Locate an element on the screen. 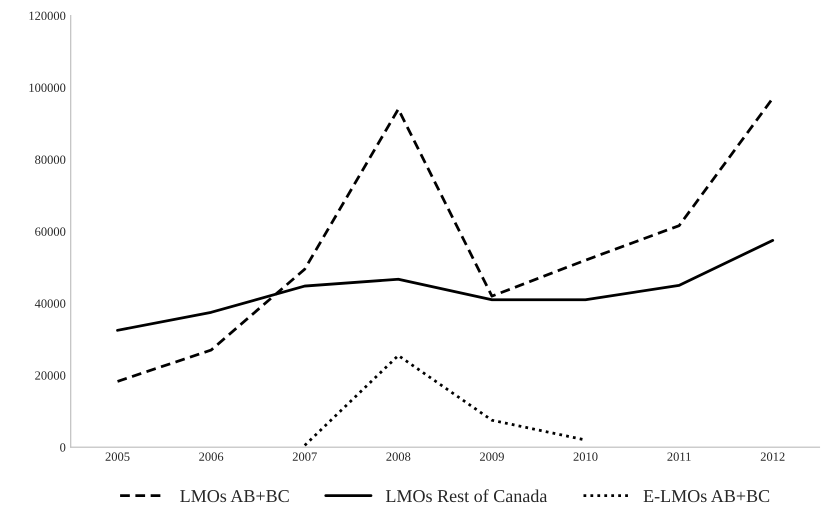  y-tick-label: 60000 is located at coordinates (50, 231).